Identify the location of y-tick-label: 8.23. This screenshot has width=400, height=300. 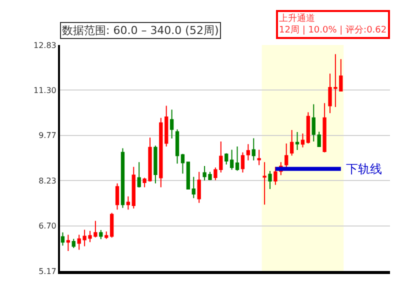
(47, 181).